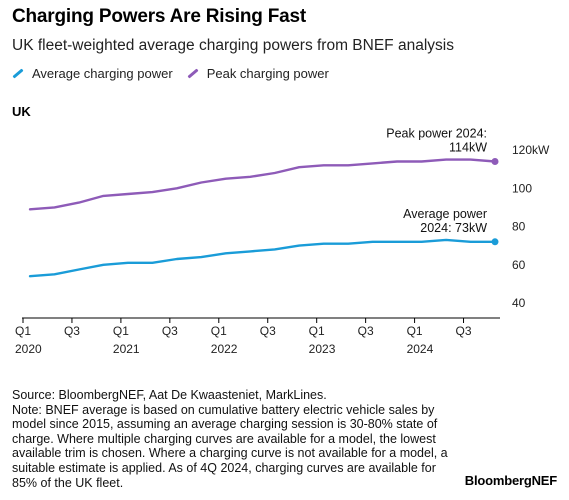 The width and height of the screenshot is (569, 500). Describe the element at coordinates (510, 480) in the screenshot. I see `brand-logo-text: BloombergNEF` at that location.